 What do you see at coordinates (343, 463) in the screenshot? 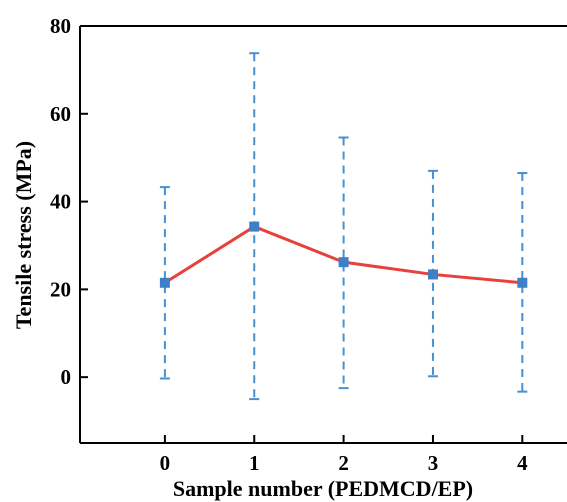
I see `x-tick-label: 2` at bounding box center [343, 463].